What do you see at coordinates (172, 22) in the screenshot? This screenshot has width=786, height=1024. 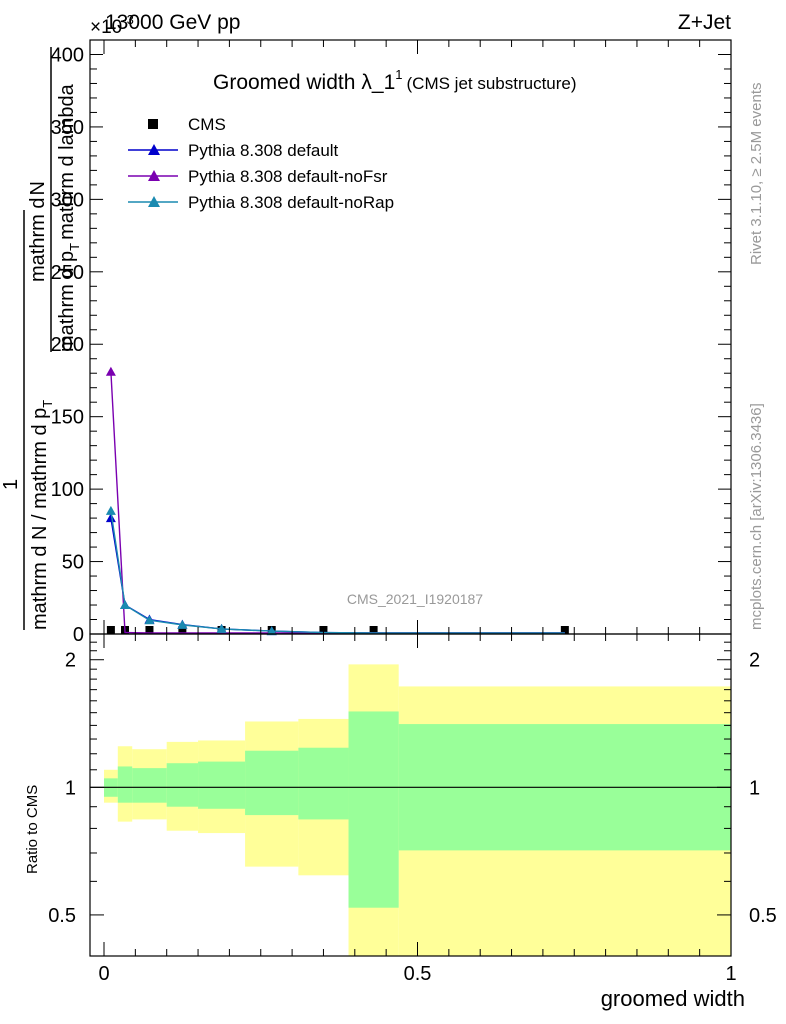 I see `energy-label: 13000 GeV pp` at bounding box center [172, 22].